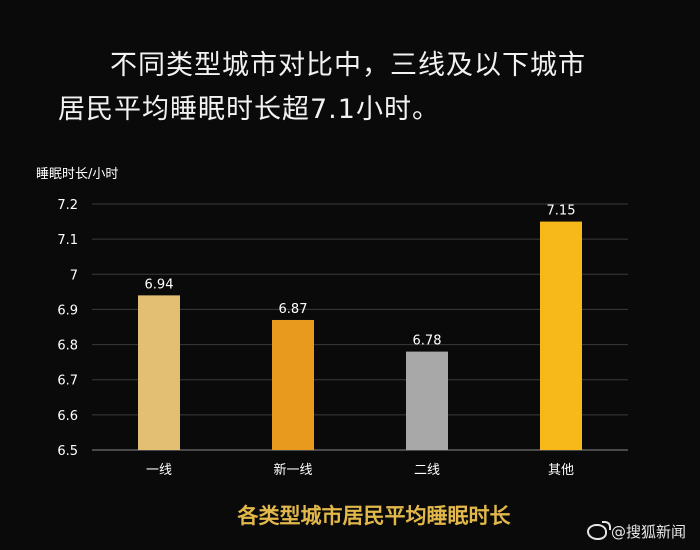 The image size is (700, 550). Describe the element at coordinates (374, 516) in the screenshot. I see `chart-title: 各类型城市居民平均睡眠时长` at that location.